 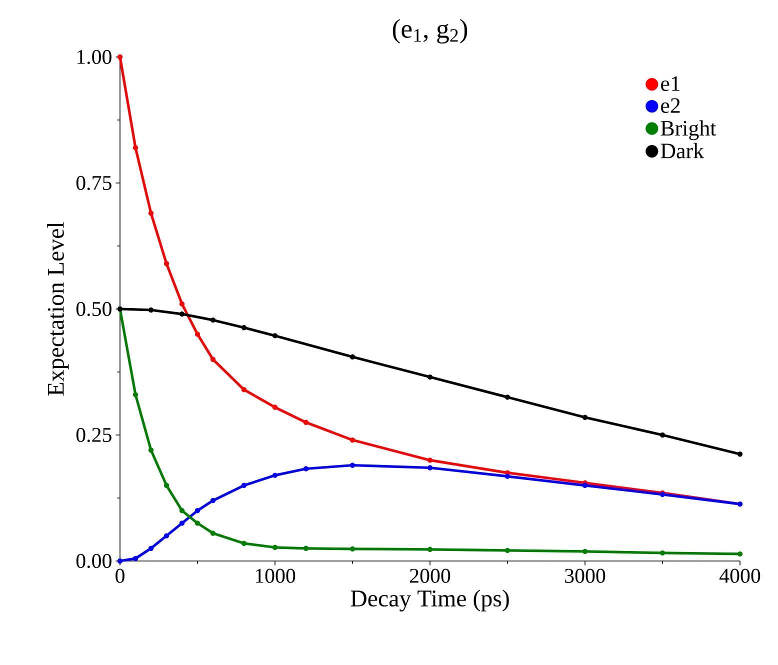 What do you see at coordinates (276, 575) in the screenshot?
I see `x-tick-label: 1000` at bounding box center [276, 575].